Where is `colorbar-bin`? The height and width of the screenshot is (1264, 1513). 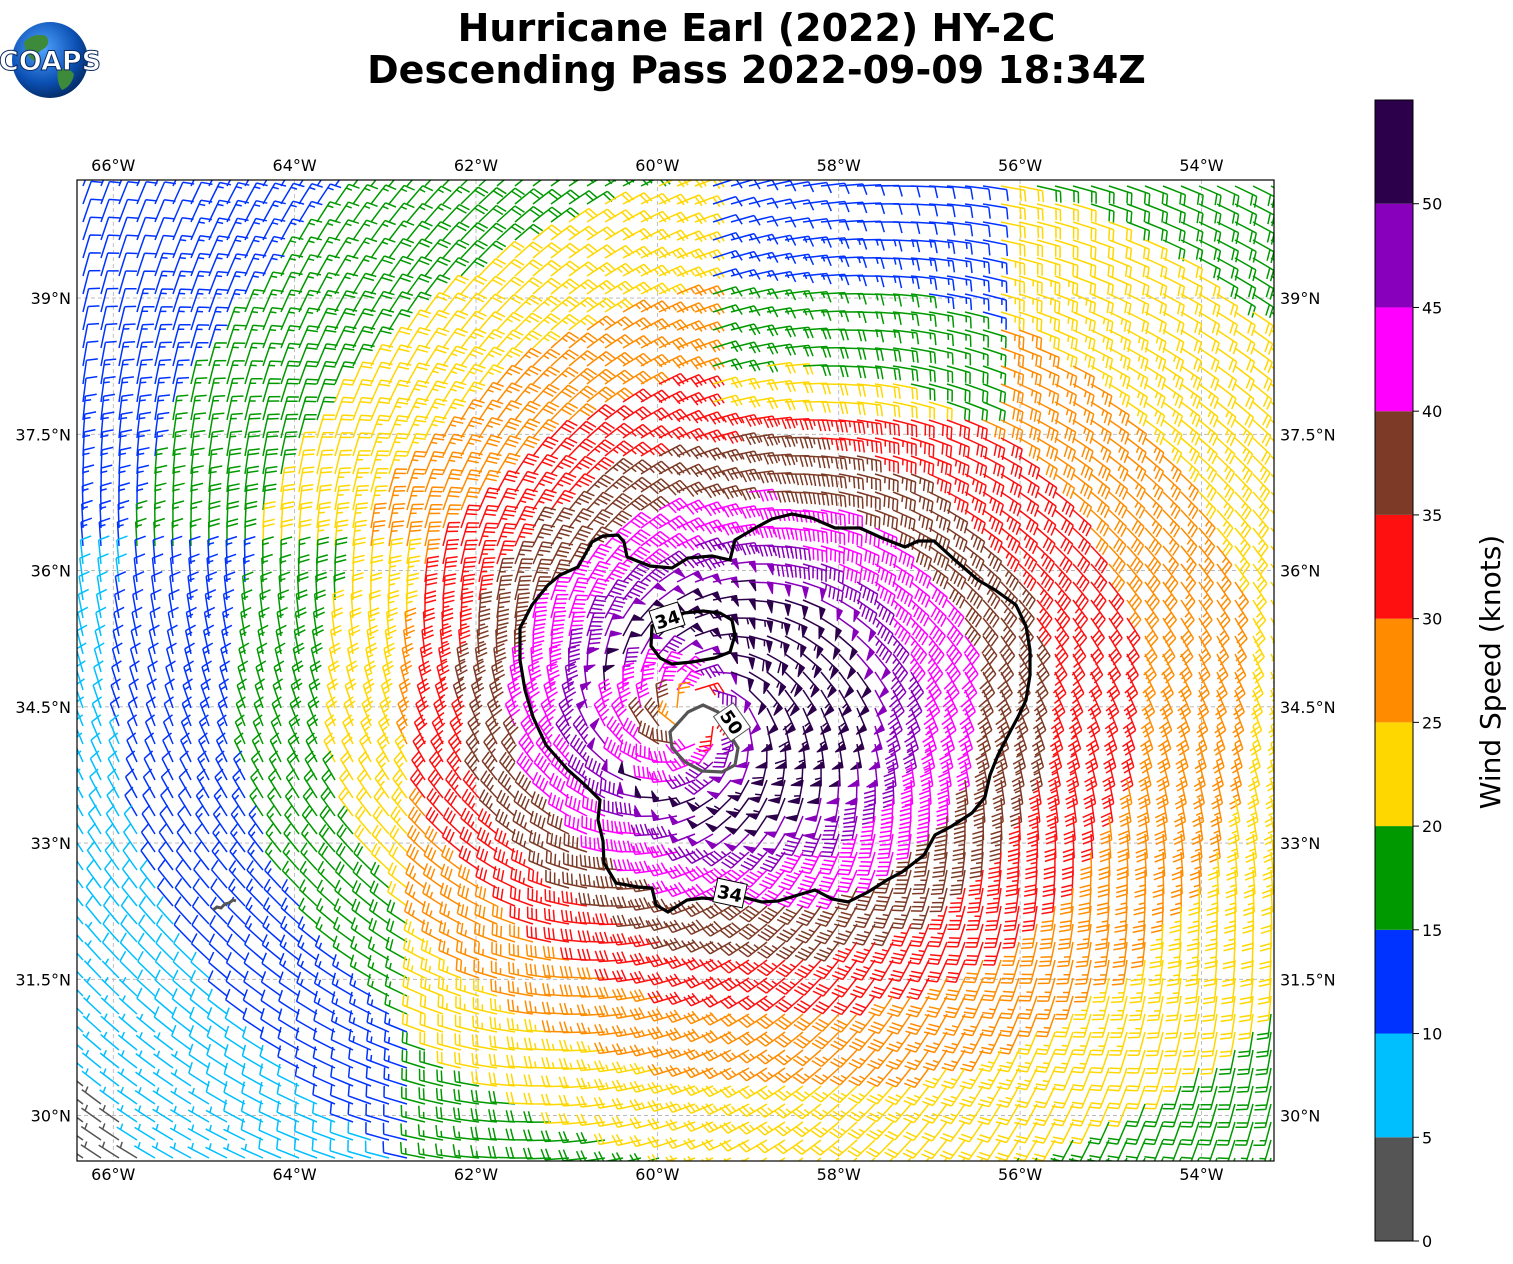
colorbar-bin is located at coordinates (1394, 878).